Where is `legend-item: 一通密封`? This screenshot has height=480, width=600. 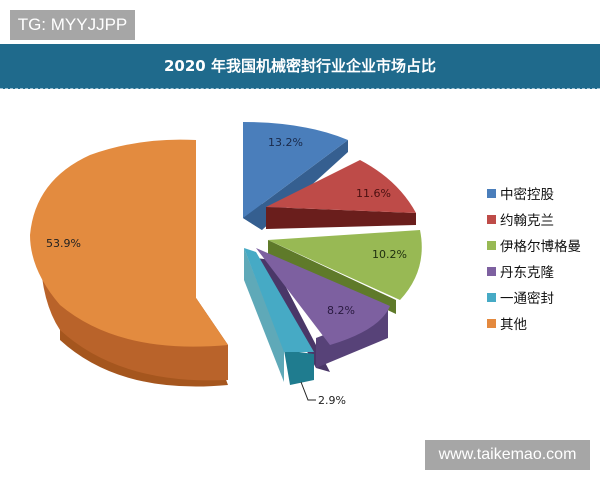 legend-item: 一通密封 is located at coordinates (534, 297).